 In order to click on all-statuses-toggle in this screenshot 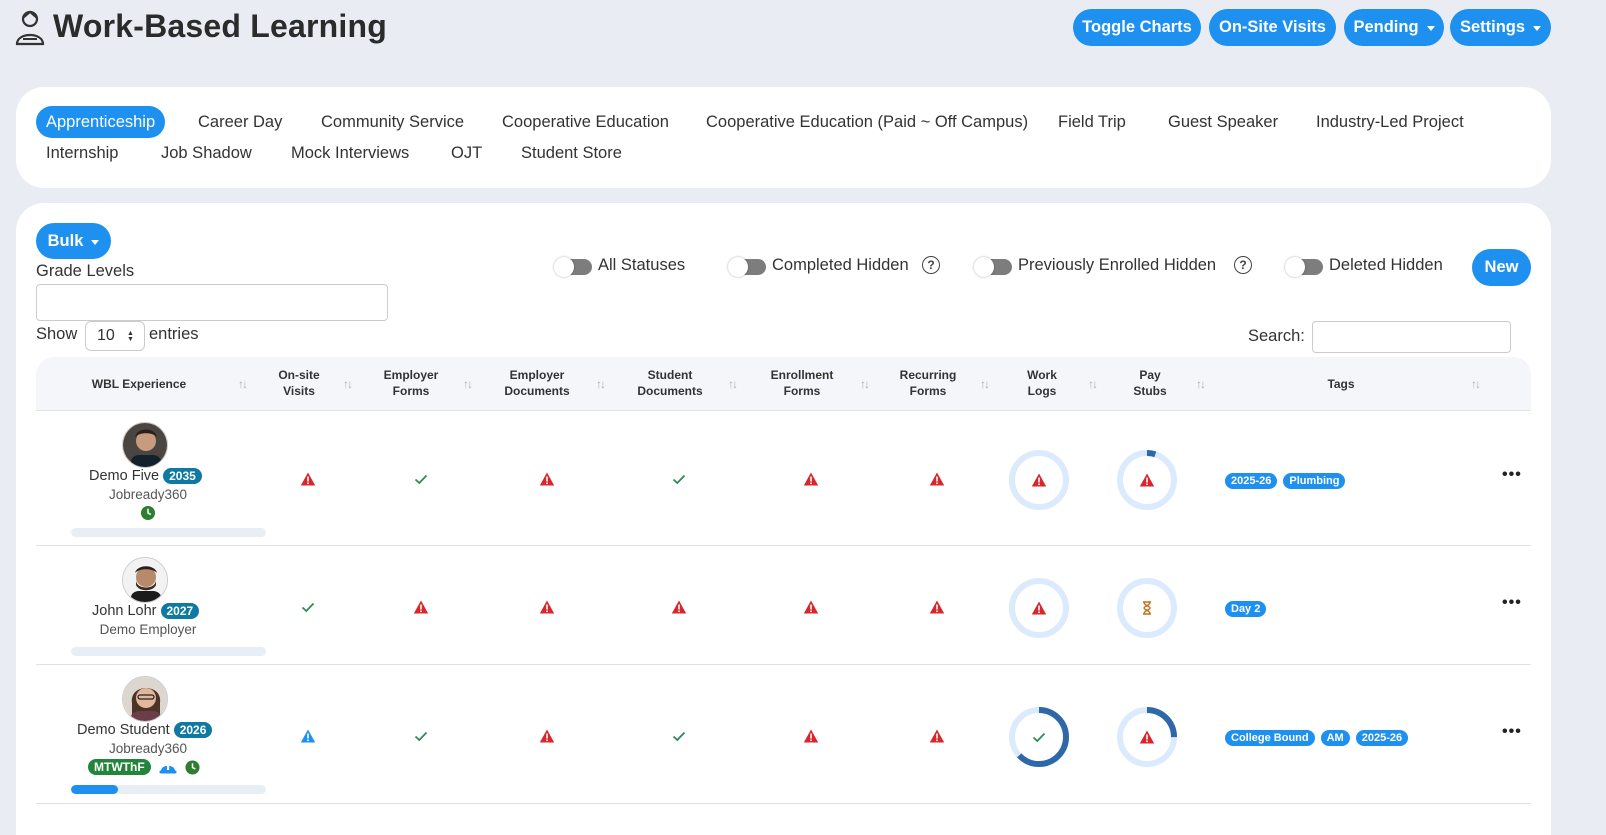, I will do `click(573, 267)`.